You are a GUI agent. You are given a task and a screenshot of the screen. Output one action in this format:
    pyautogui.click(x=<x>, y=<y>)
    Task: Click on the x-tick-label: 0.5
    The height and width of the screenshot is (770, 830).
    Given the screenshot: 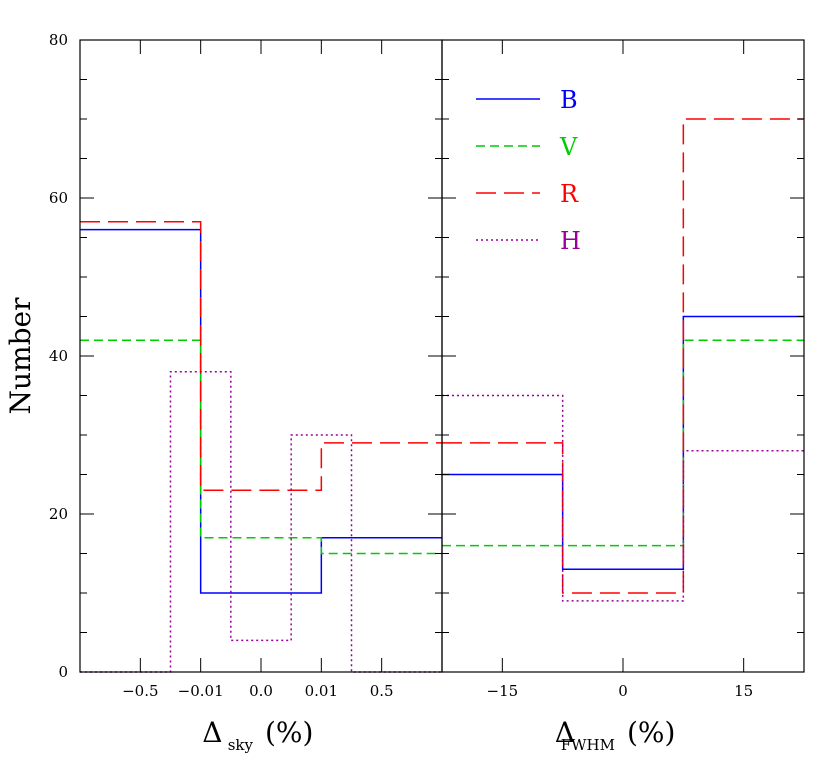 What is the action you would take?
    pyautogui.click(x=382, y=691)
    